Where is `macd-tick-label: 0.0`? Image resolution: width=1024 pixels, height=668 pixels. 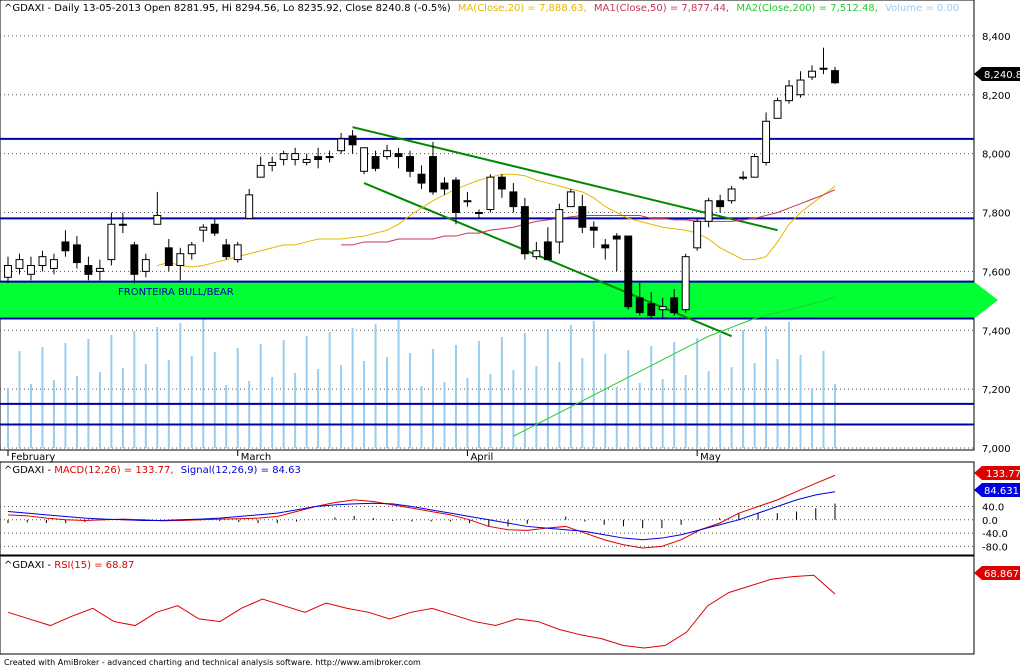 macd-tick-label: 0.0 is located at coordinates (990, 521).